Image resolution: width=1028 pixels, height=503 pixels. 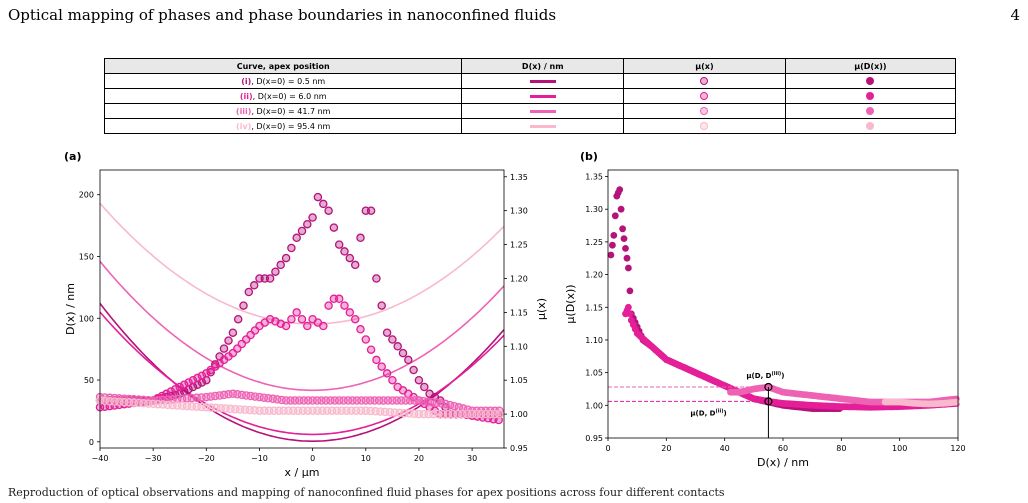 I want to click on legend-col-dx: D(x) / nm, so click(x=543, y=66).